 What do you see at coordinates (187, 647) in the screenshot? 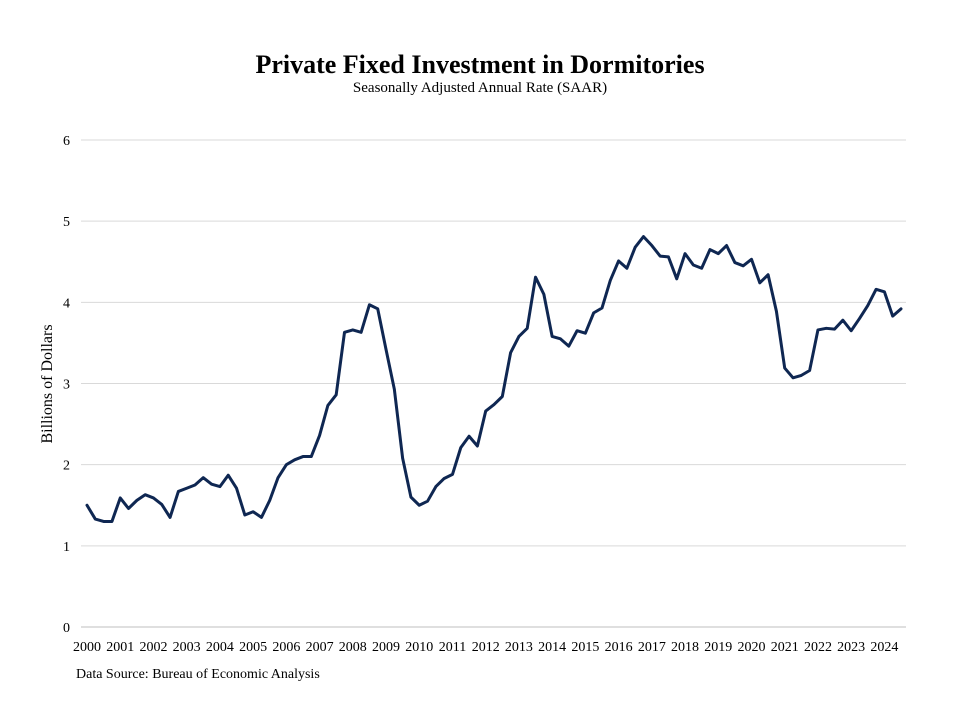
I see `x-tick-label: 2003` at bounding box center [187, 647].